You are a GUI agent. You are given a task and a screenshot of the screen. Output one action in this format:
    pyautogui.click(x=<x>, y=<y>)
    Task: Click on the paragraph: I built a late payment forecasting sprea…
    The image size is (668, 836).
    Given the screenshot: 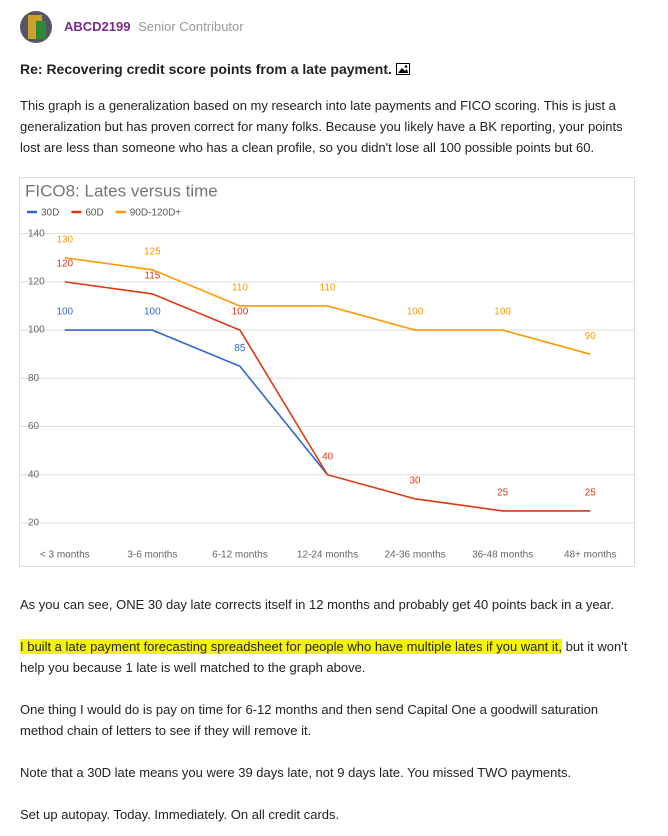 What is the action you would take?
    pyautogui.click(x=329, y=657)
    